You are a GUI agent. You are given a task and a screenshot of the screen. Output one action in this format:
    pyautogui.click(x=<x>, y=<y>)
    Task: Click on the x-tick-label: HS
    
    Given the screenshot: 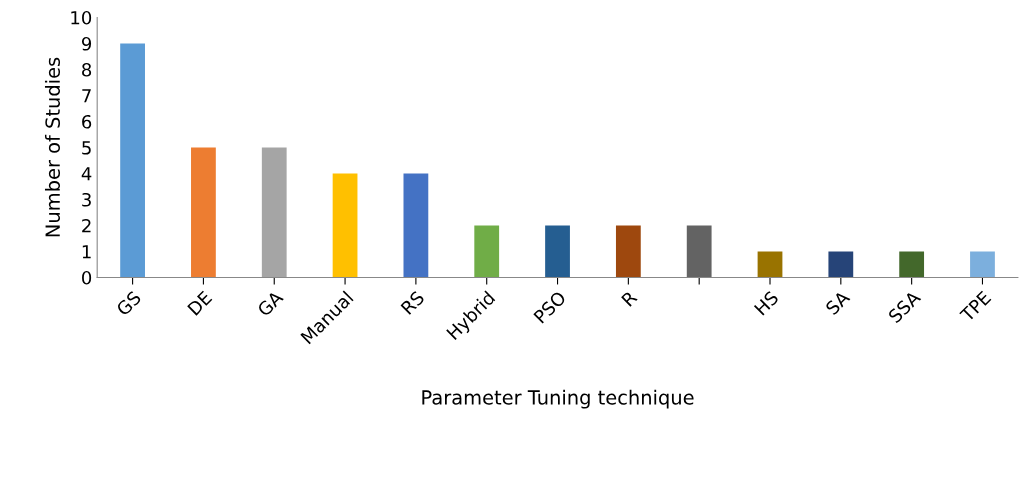 What is the action you would take?
    pyautogui.click(x=766, y=303)
    